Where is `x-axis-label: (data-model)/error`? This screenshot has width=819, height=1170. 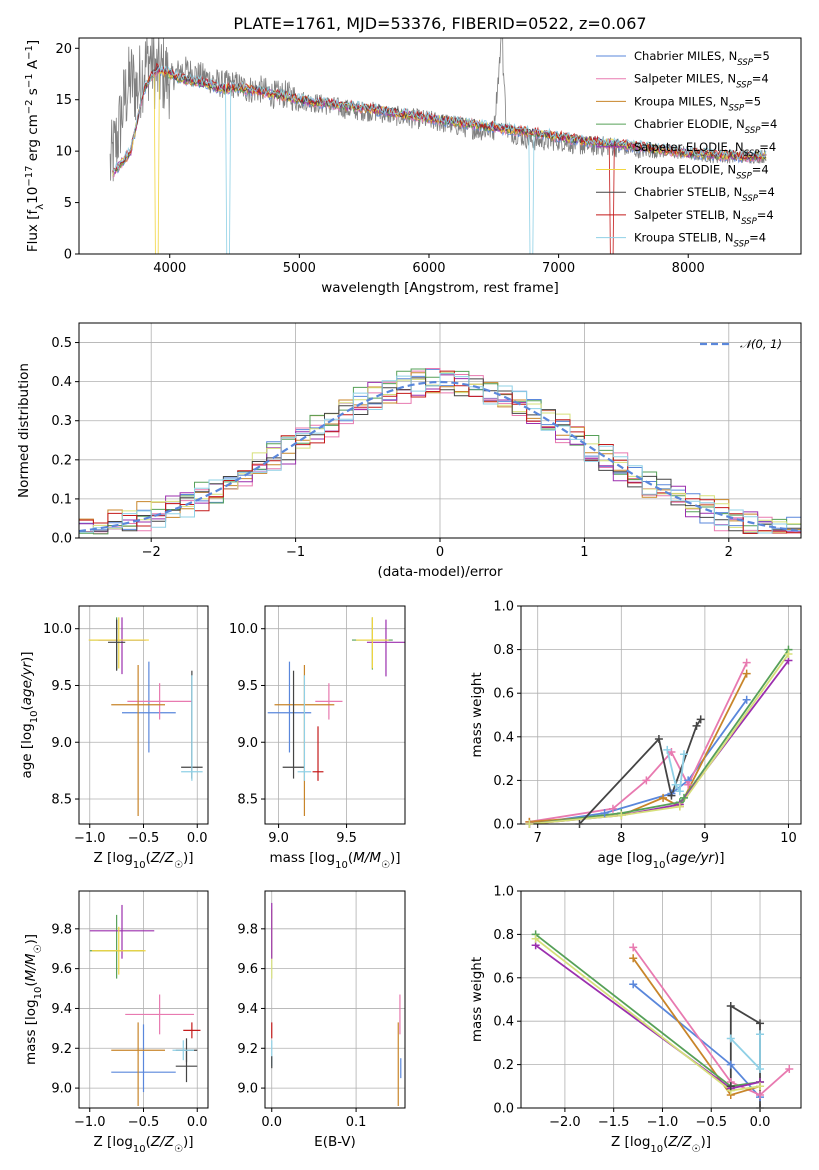 x-axis-label: (data-model)/error is located at coordinates (440, 572).